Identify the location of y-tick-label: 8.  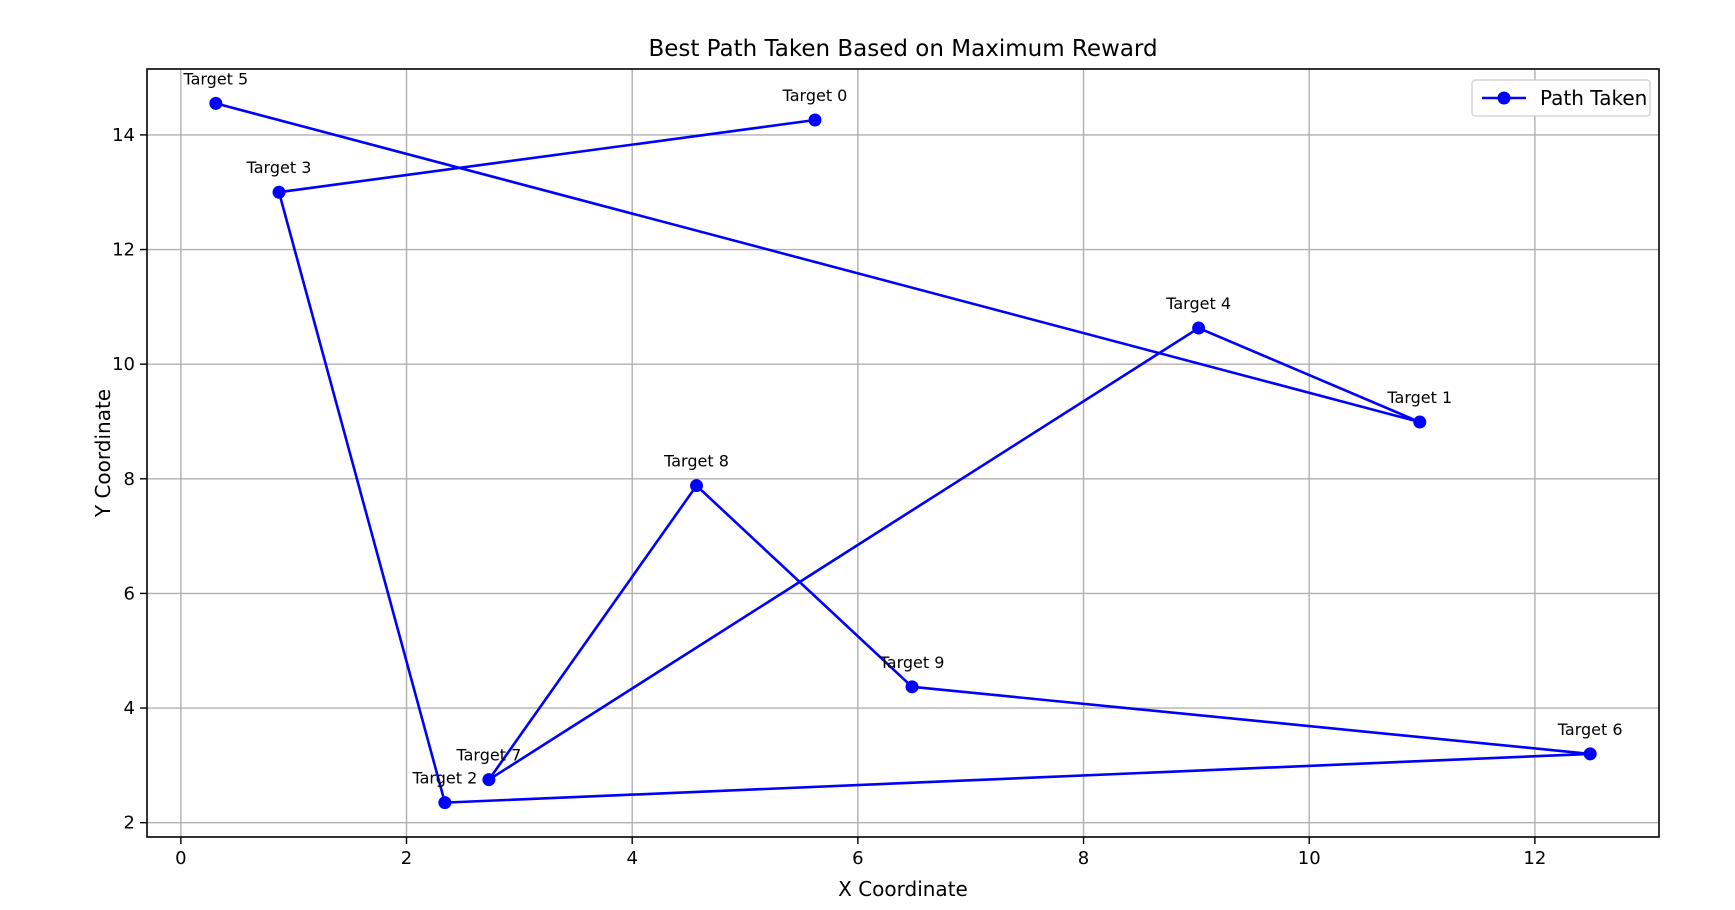
(129, 479).